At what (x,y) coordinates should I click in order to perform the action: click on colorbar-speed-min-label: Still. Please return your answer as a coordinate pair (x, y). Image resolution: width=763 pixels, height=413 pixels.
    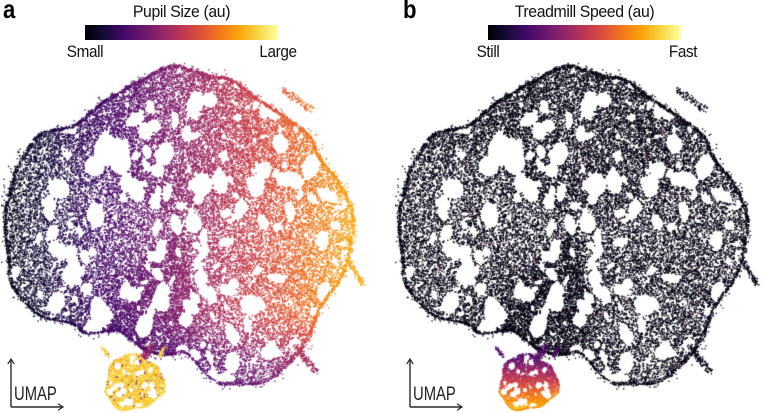
    Looking at the image, I should click on (488, 51).